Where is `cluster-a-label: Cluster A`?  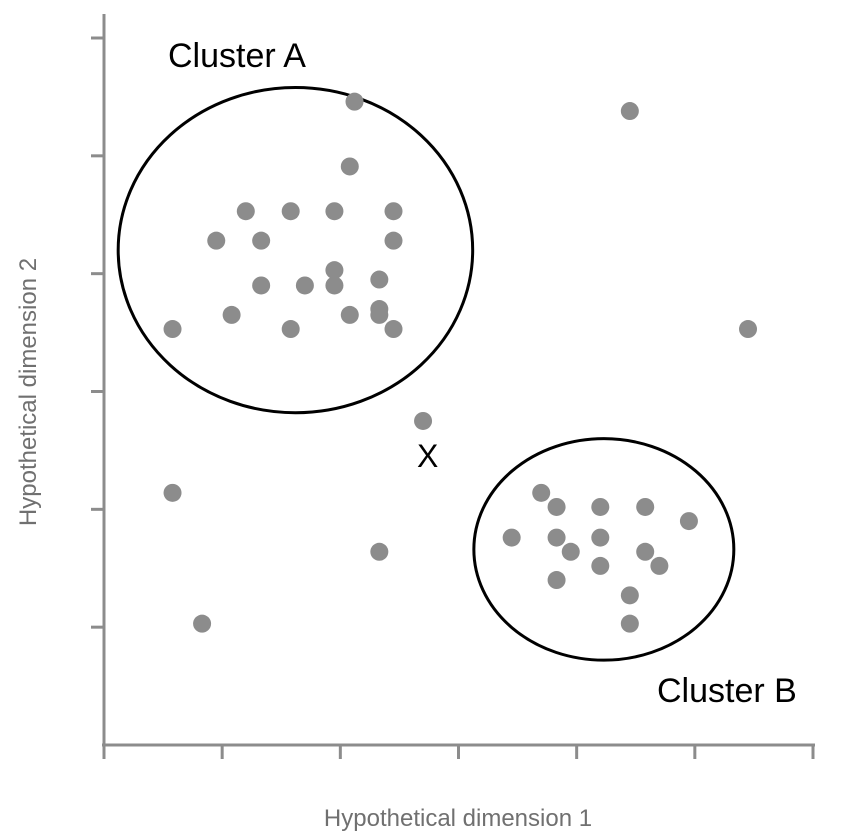 cluster-a-label: Cluster A is located at coordinates (237, 56).